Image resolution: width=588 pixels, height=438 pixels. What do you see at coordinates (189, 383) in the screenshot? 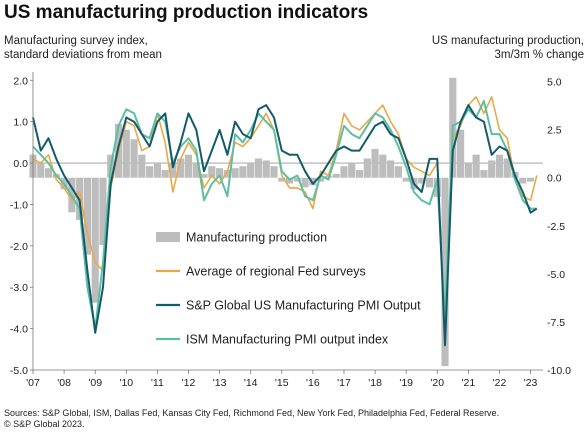
I see `x-tick-label-5: '12` at bounding box center [189, 383].